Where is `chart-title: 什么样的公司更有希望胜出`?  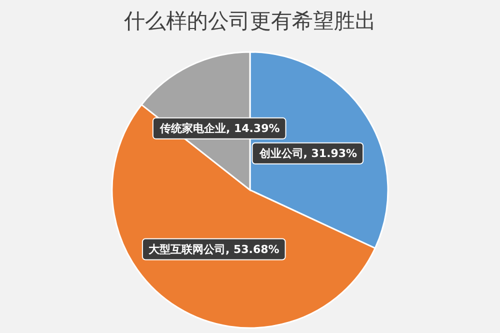 chart-title: 什么样的公司更有希望胜出 is located at coordinates (249, 21).